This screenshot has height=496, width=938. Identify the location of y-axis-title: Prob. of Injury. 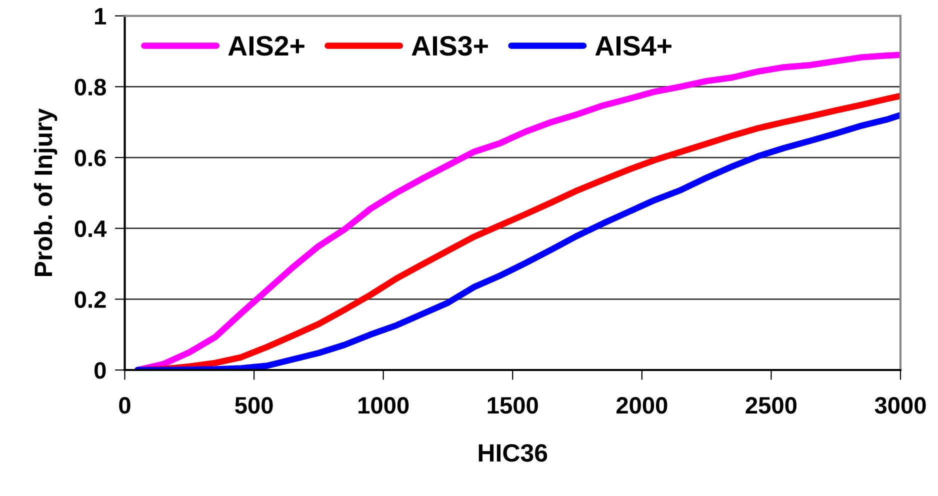
(46, 192).